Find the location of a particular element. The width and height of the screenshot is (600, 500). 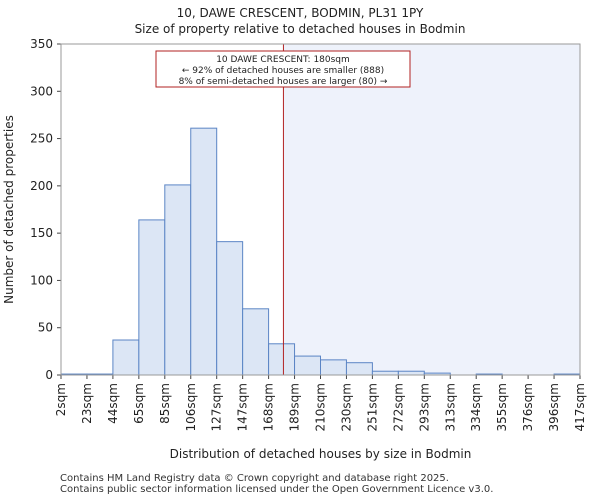

x-tick-label: 417sqm is located at coordinates (580, 407).